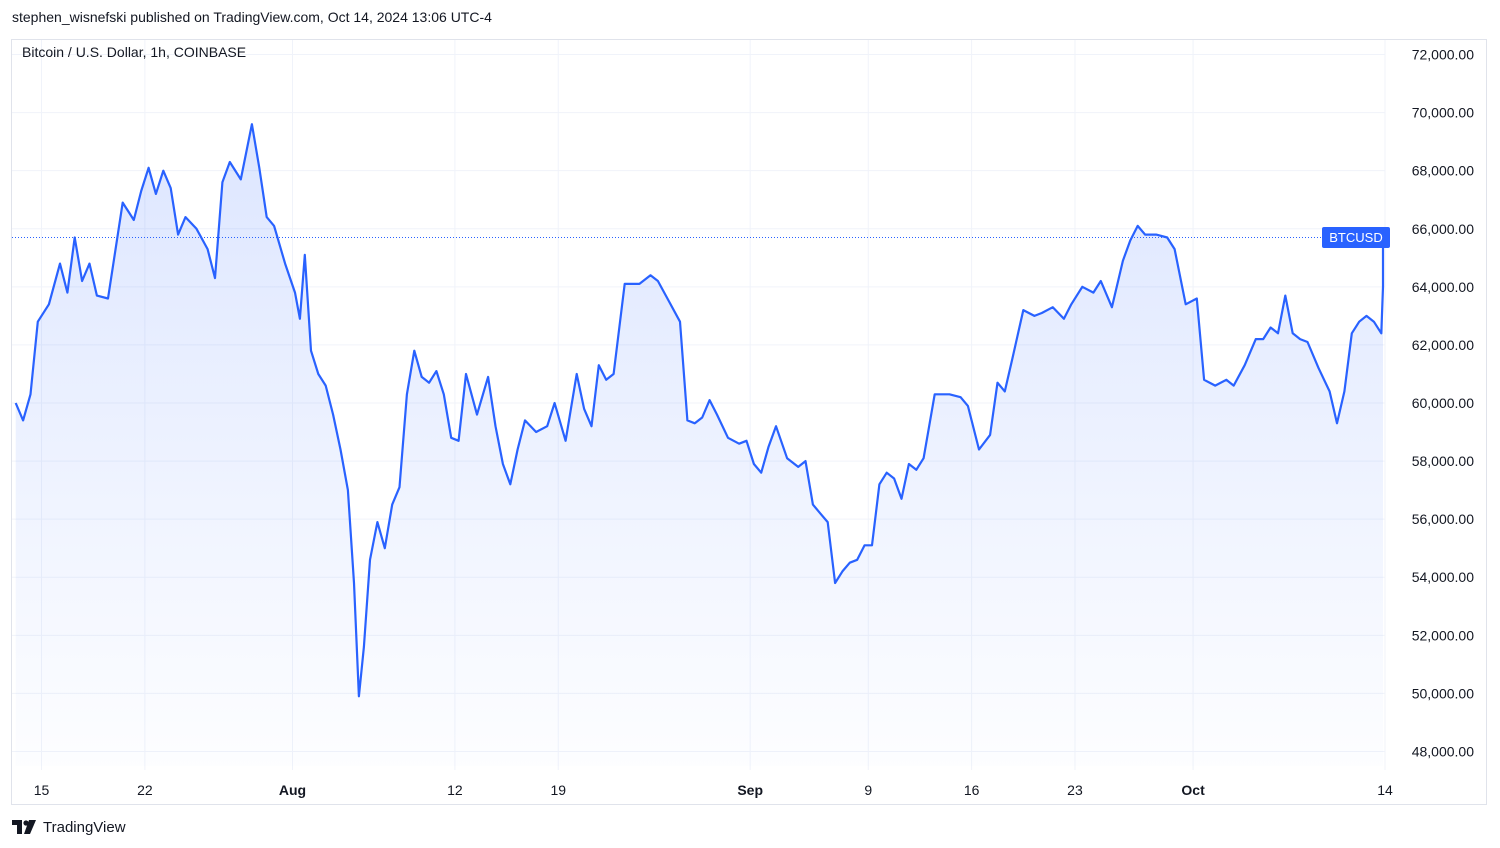 The height and width of the screenshot is (848, 1500). I want to click on price-tick-label: 72,000.00, so click(1443, 55).